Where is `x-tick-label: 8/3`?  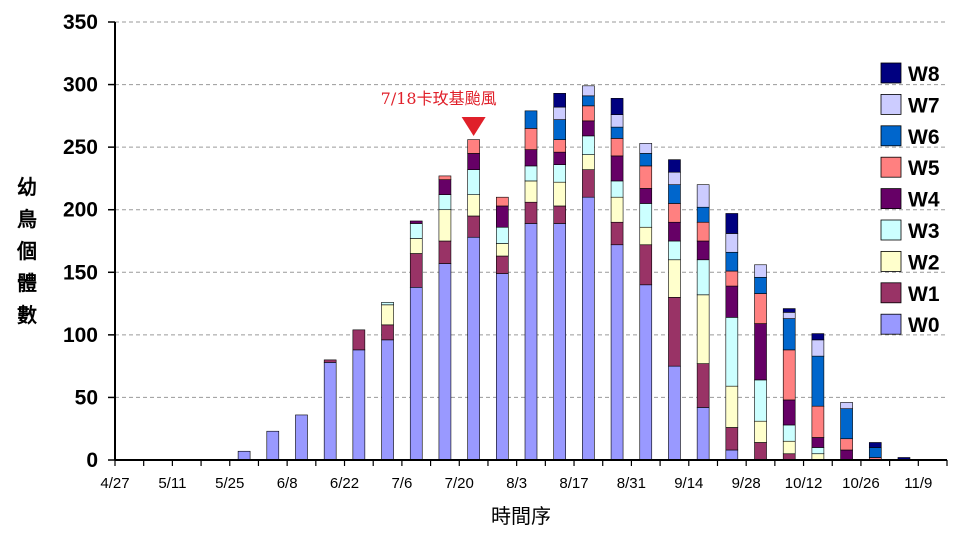
x-tick-label: 8/3 is located at coordinates (516, 483).